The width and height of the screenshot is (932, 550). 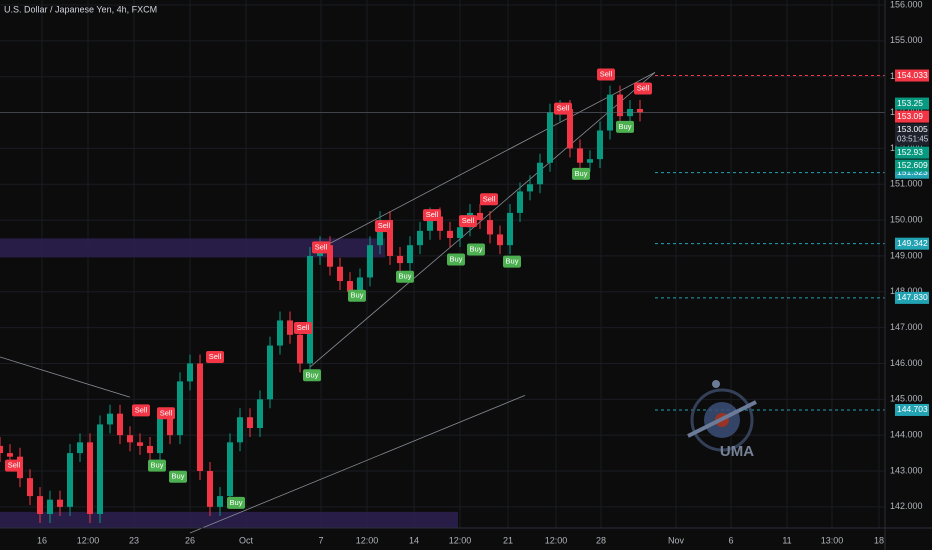 I want to click on price-tag-label: 153.25, so click(x=910, y=103).